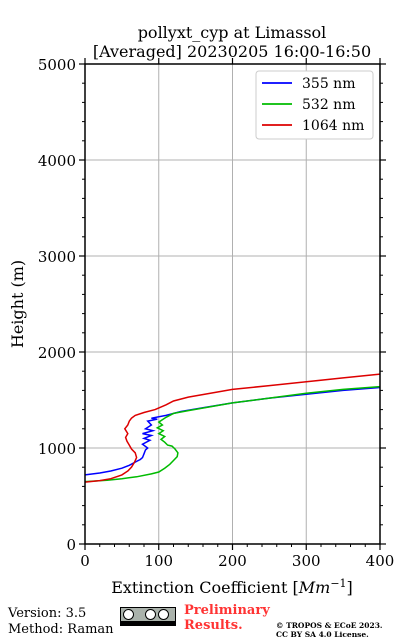  I want to click on series-lines, so click(232, 428).